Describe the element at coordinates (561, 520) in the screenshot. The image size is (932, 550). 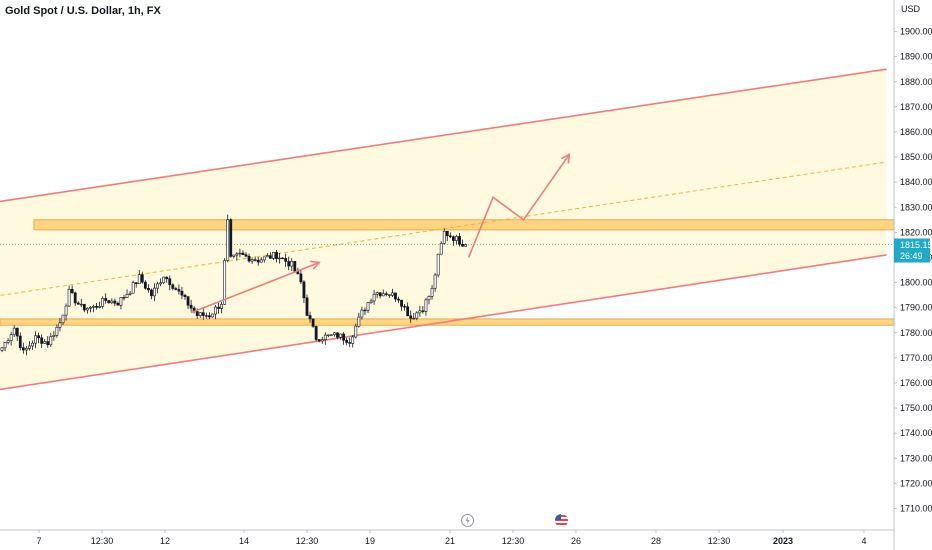
I see `us-flag-icon` at that location.